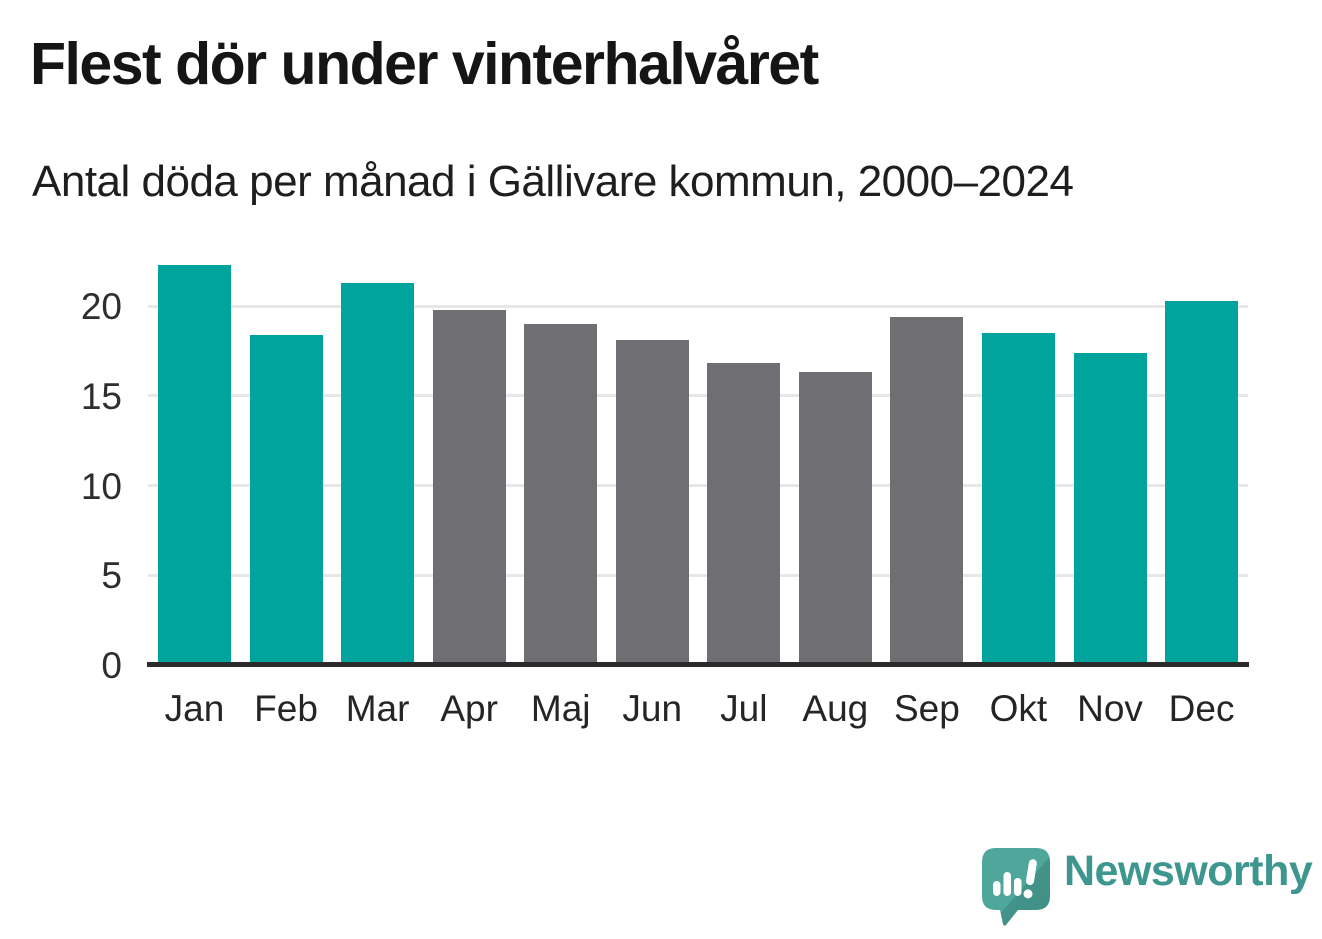  Describe the element at coordinates (1202, 482) in the screenshot. I see `bar-dec` at that location.